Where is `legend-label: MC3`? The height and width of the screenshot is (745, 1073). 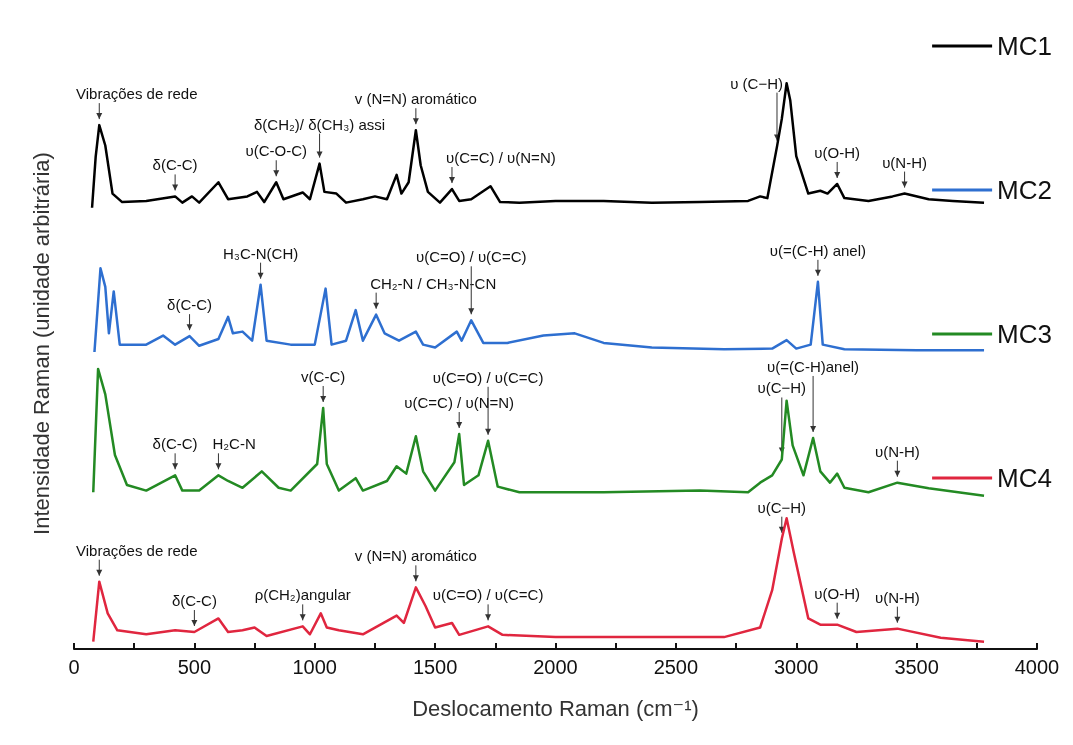 legend-label: MC3 is located at coordinates (1025, 334).